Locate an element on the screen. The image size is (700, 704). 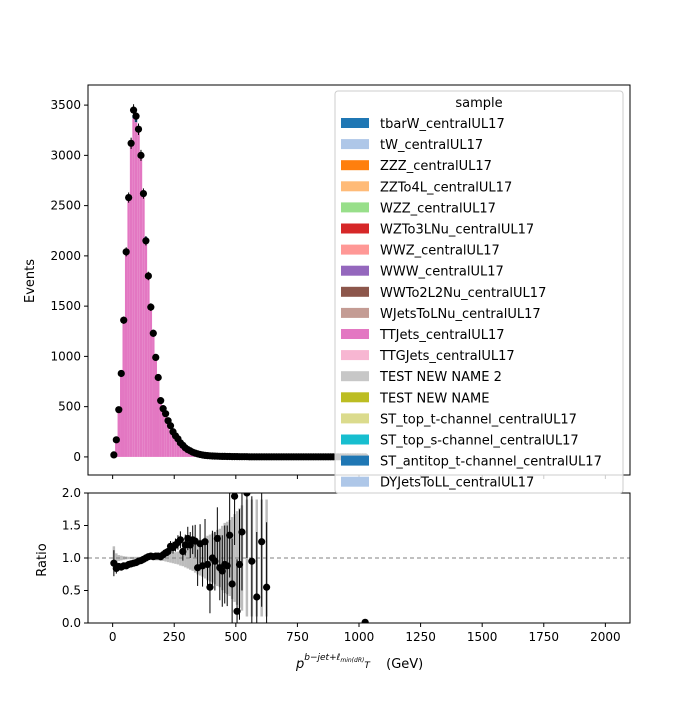
ratio-y-tick-label: 2.0 is located at coordinates (71, 493).